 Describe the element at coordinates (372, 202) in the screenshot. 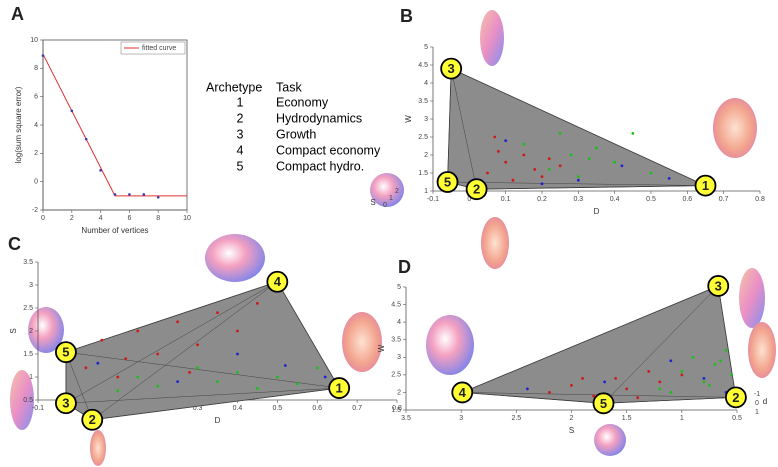

I see `z-axis-label: S` at that location.